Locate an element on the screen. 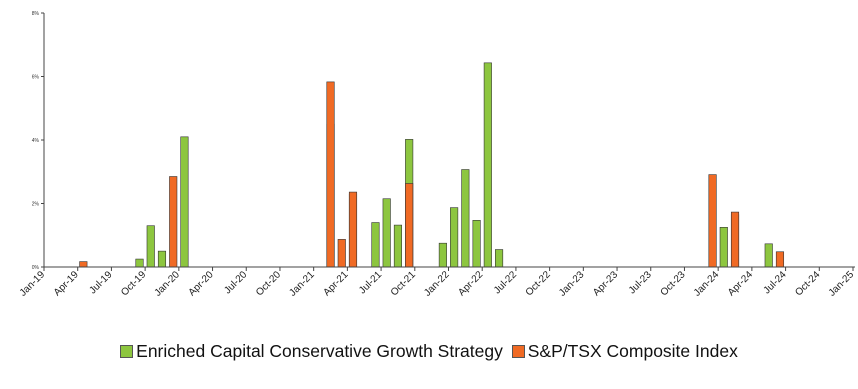 This screenshot has width=858, height=389. y-tick-label: 2% is located at coordinates (36, 205).